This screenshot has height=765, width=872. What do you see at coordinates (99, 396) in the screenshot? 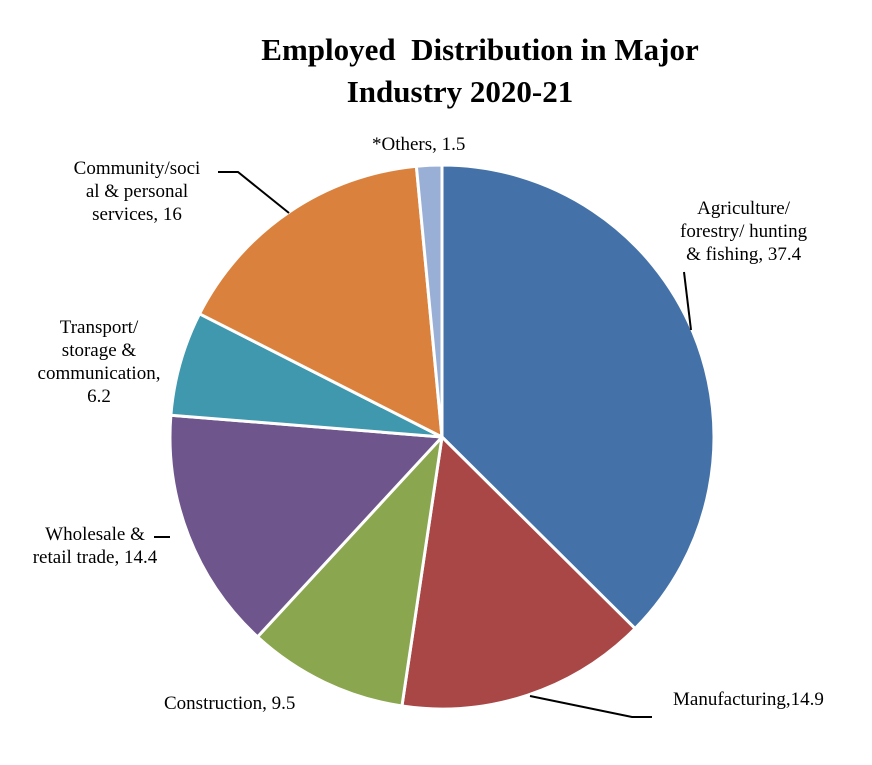
I see `slice-label-line: 6.2` at bounding box center [99, 396].